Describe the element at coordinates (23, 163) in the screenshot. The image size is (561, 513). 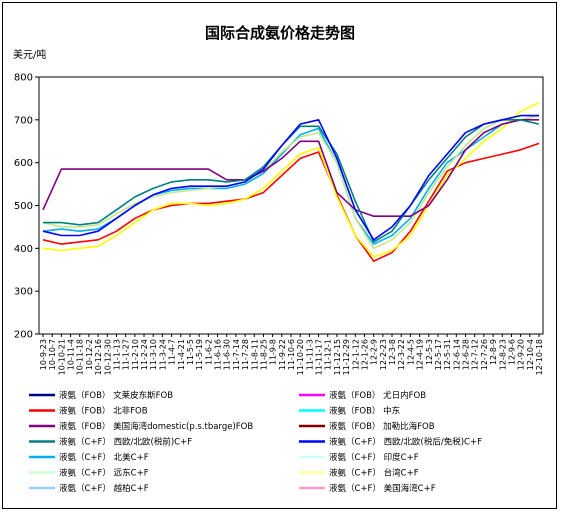
I see `y-tick-label: 600` at that location.